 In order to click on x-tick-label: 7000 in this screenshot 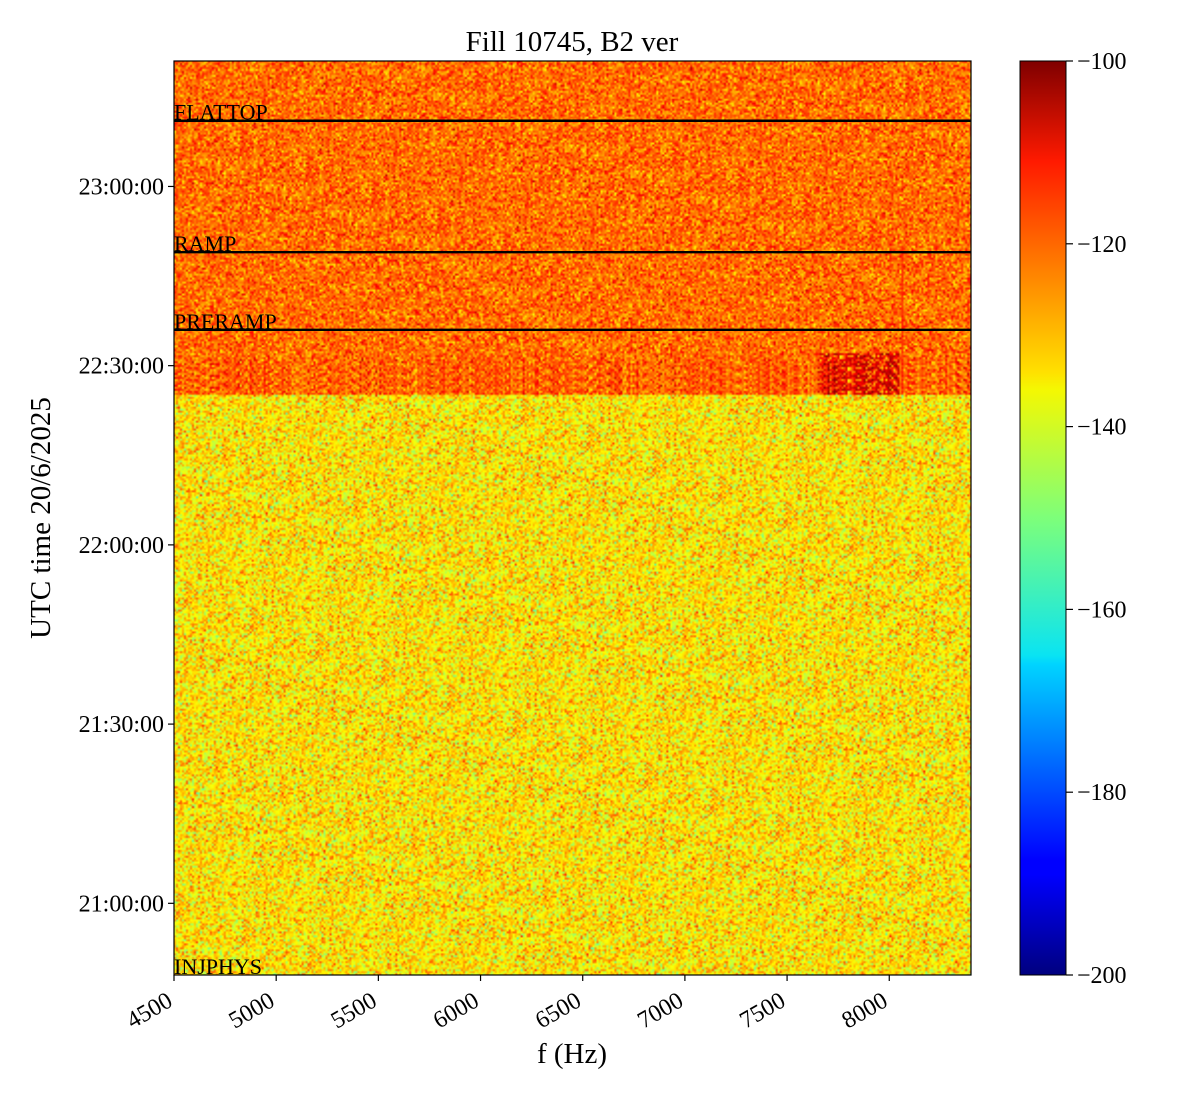, I will do `click(660, 1011)`.